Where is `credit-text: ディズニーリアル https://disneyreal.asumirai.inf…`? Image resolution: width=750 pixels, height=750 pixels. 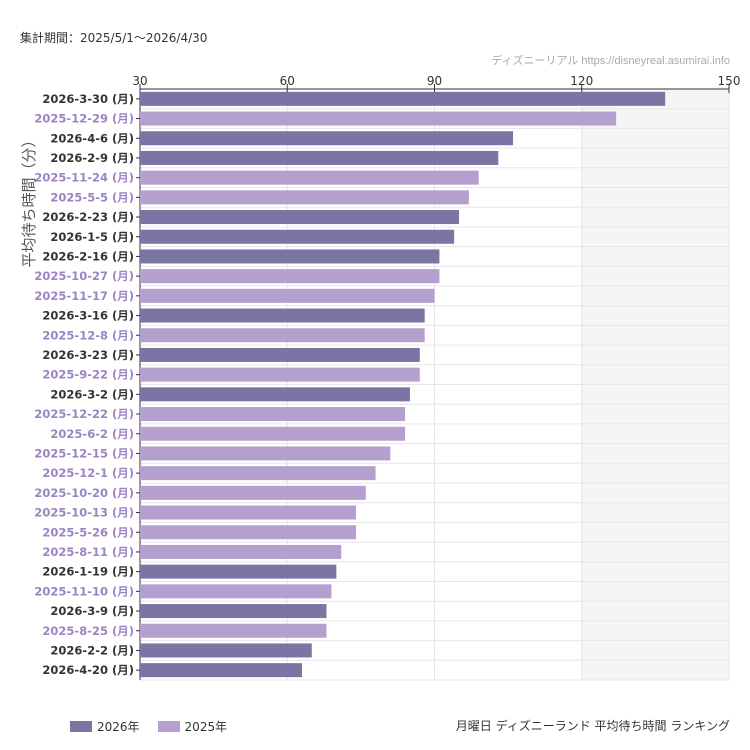 credit-text: ディズニーリアル https://disneyreal.asumirai.inf… is located at coordinates (610, 61).